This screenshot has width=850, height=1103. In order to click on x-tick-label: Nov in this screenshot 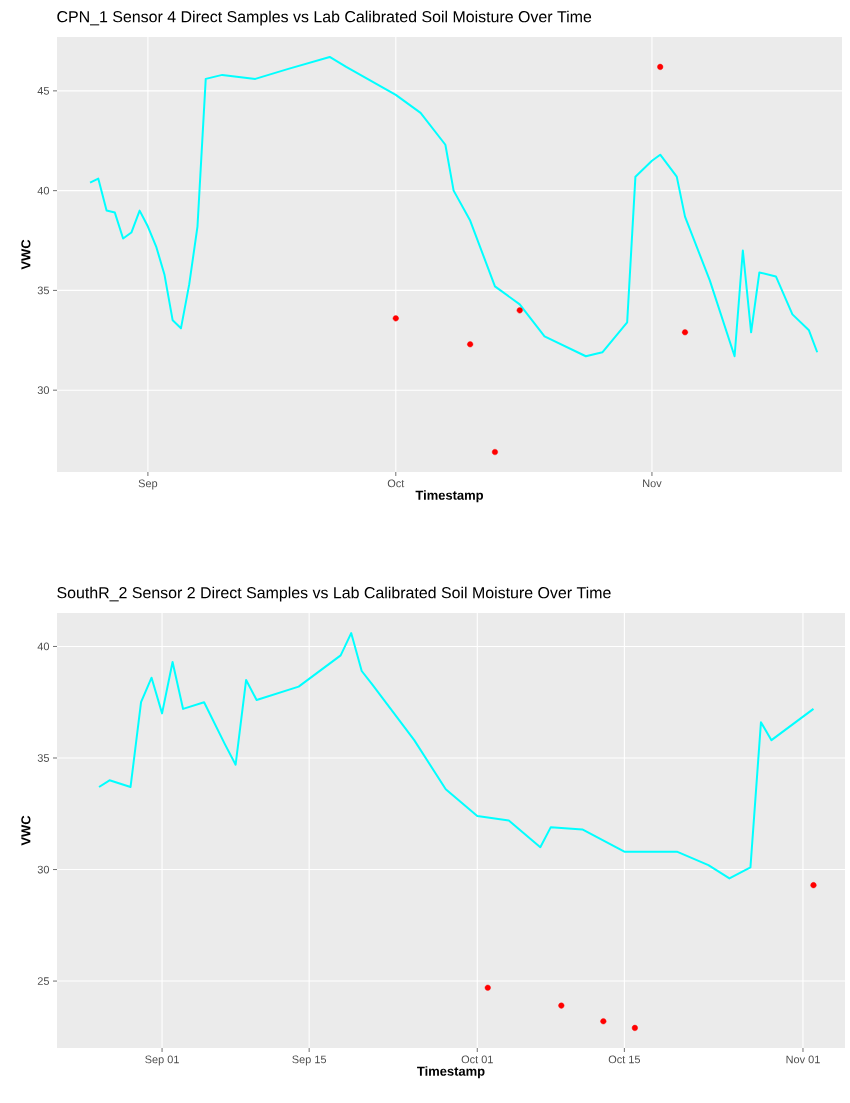, I will do `click(652, 483)`.